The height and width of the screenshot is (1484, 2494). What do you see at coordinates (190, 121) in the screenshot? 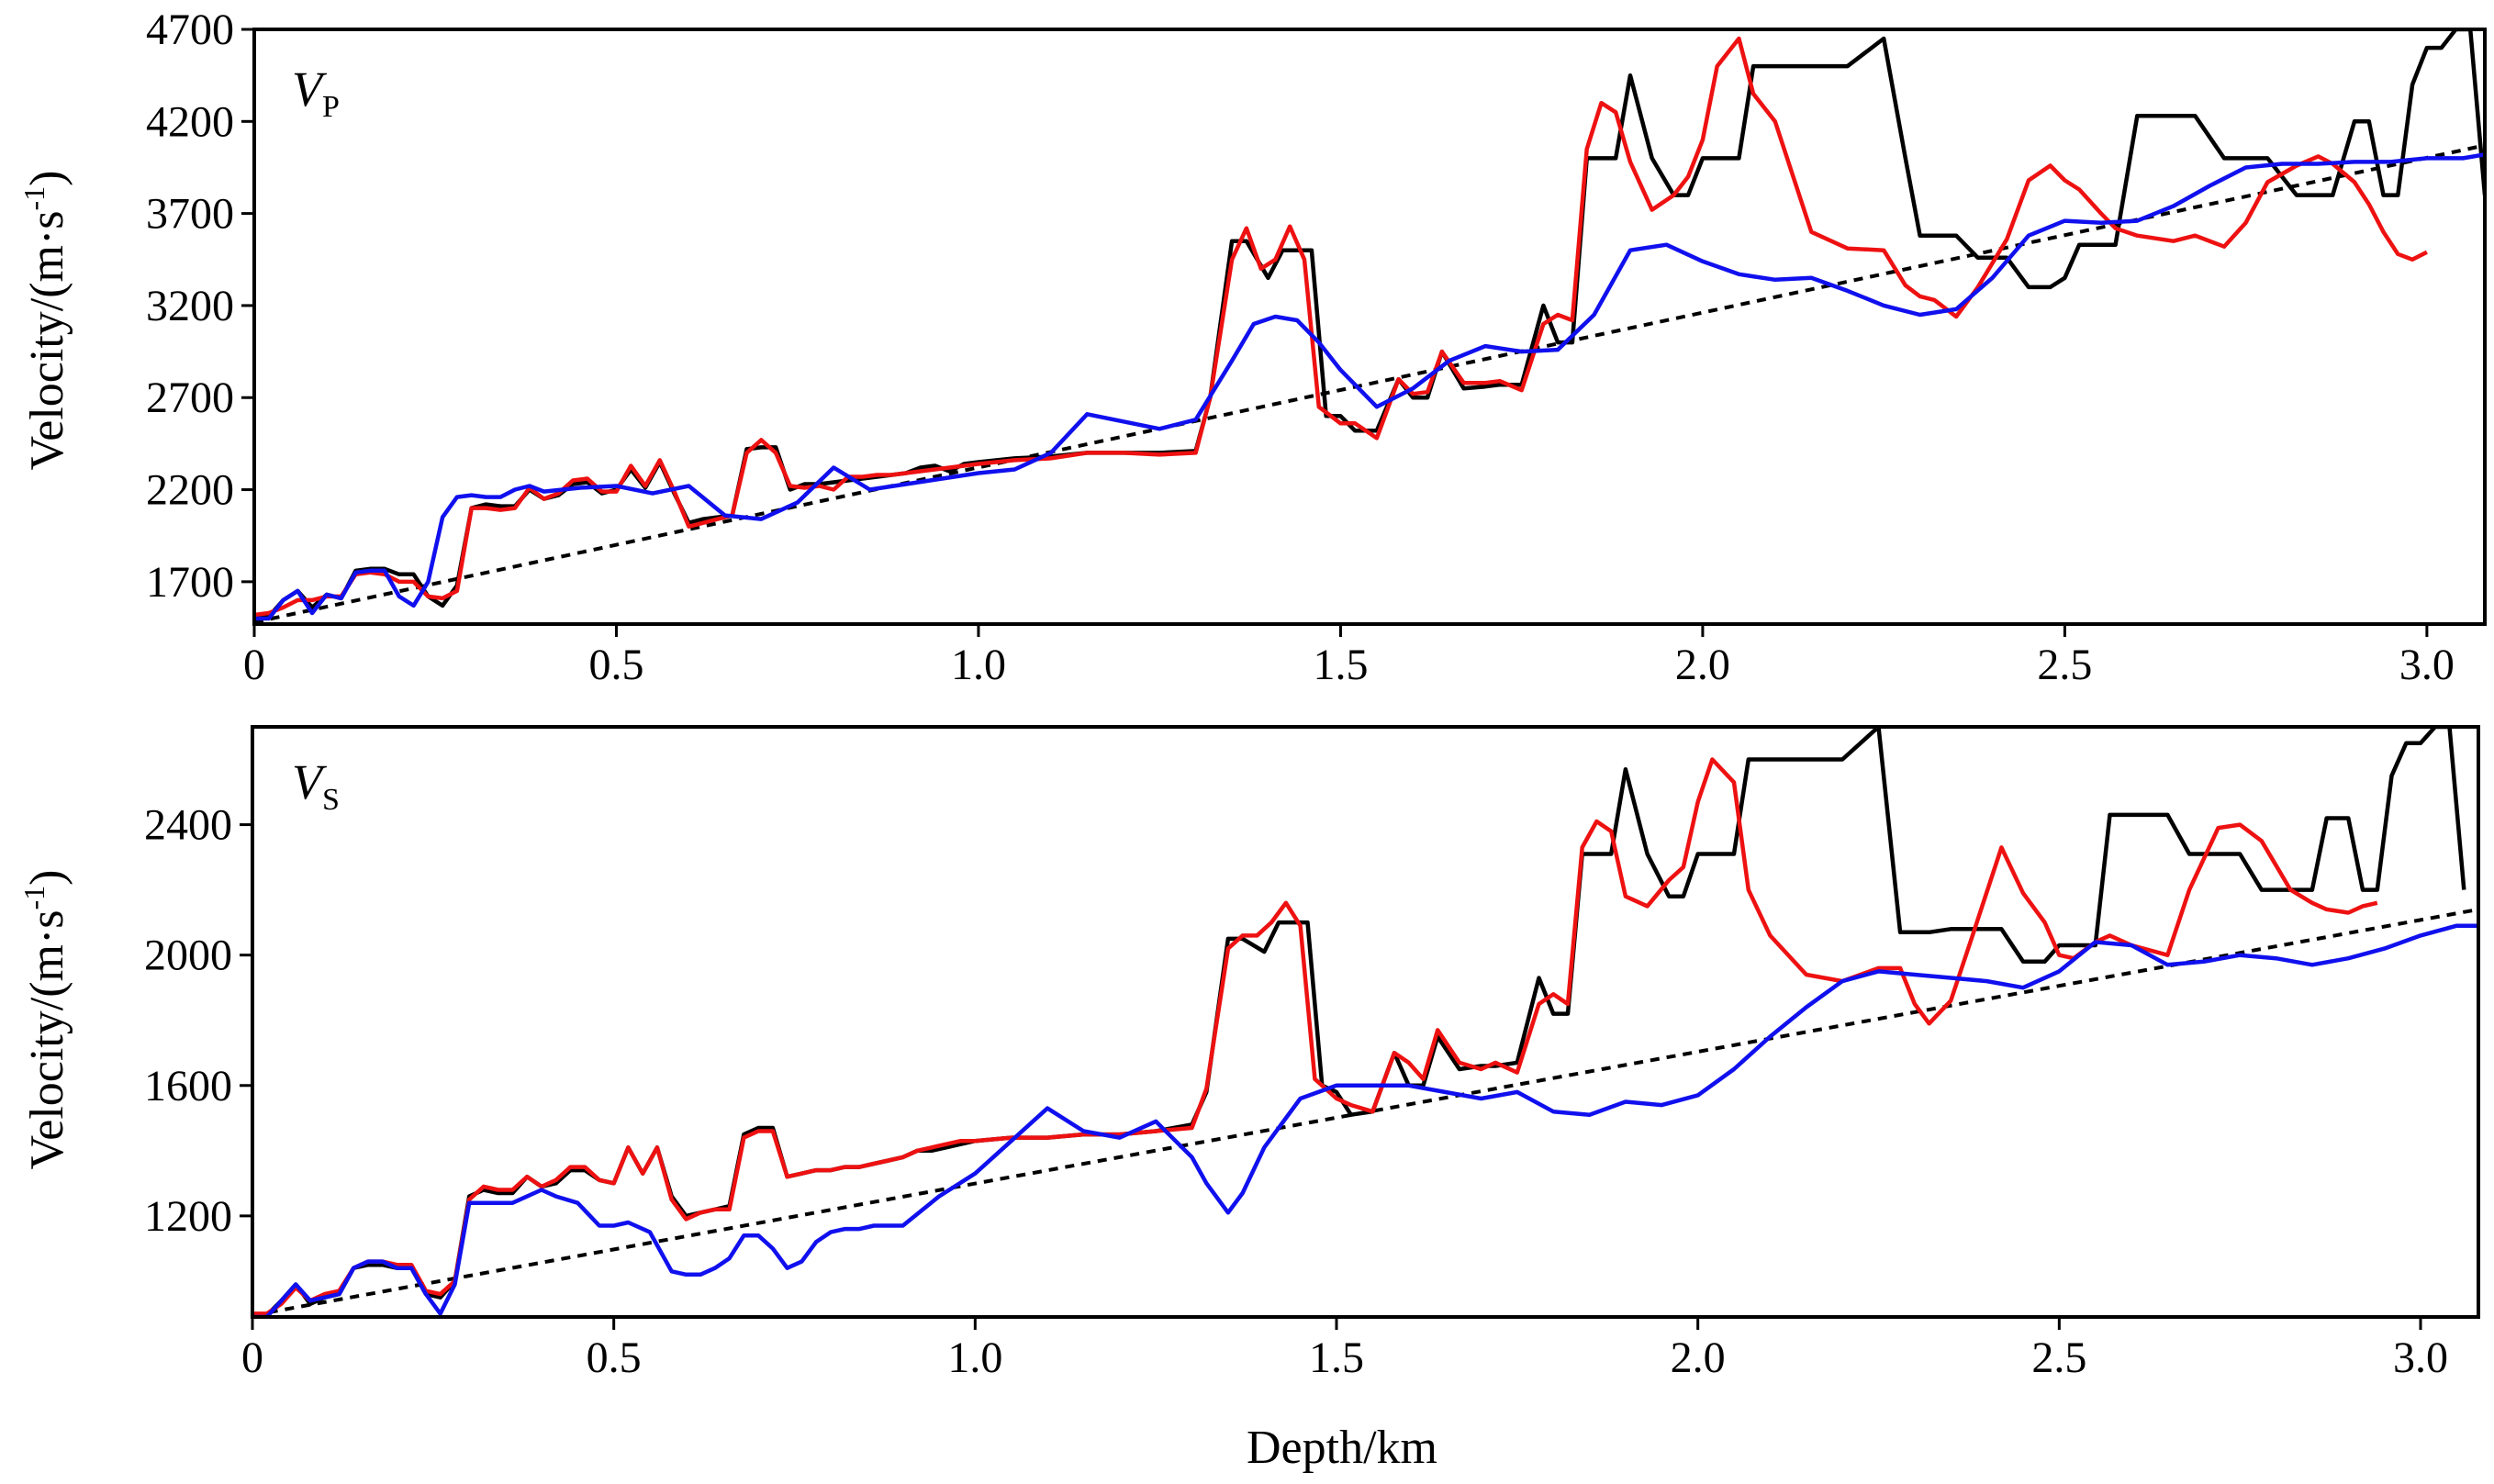
I see `vp-y-tick-label-5: 4200` at bounding box center [190, 121].